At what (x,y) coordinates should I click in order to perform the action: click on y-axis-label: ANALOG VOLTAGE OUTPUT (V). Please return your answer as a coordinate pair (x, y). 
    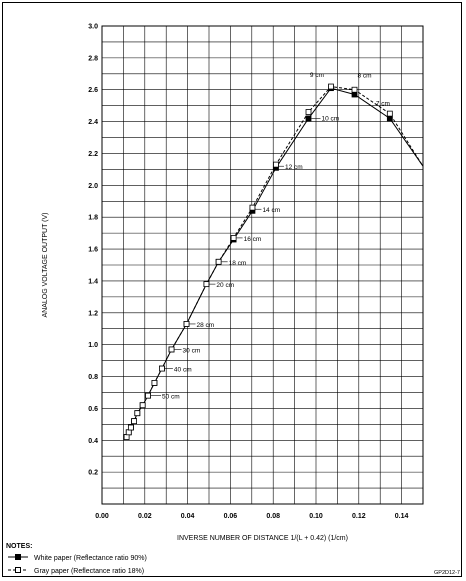
    Looking at the image, I should click on (45, 264).